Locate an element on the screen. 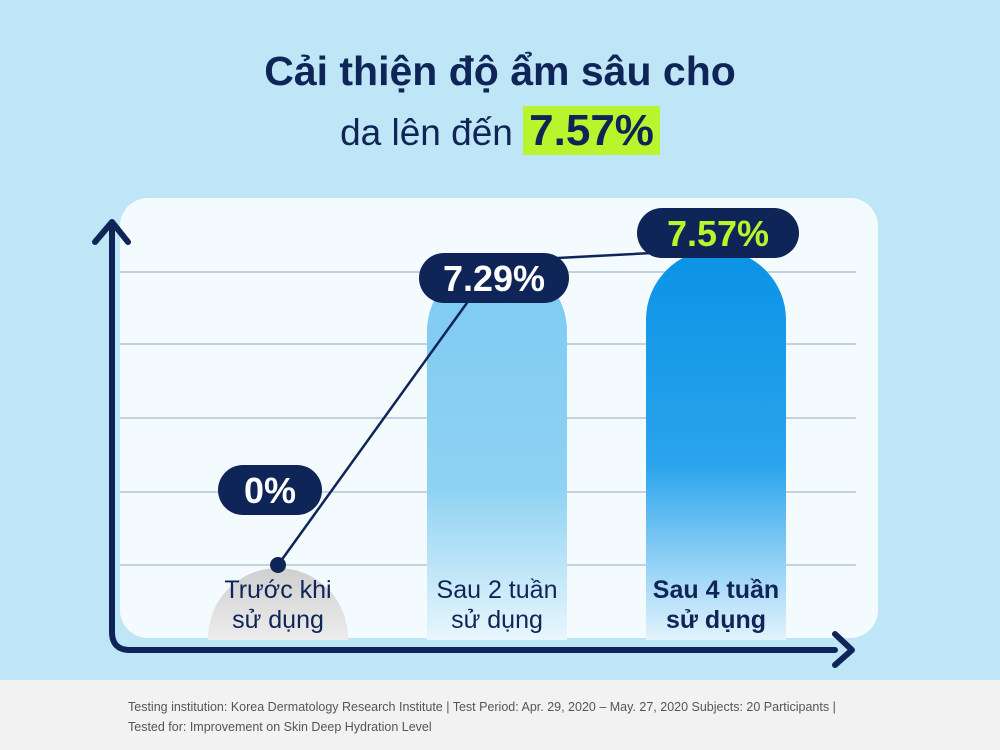  value-label-2: 7.57% is located at coordinates (718, 233).